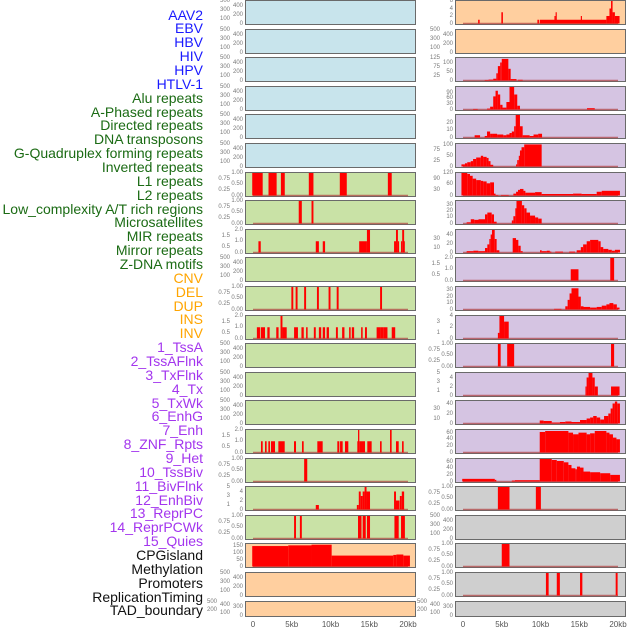  I want to click on y-tick-label: 5, so click(438, 373).